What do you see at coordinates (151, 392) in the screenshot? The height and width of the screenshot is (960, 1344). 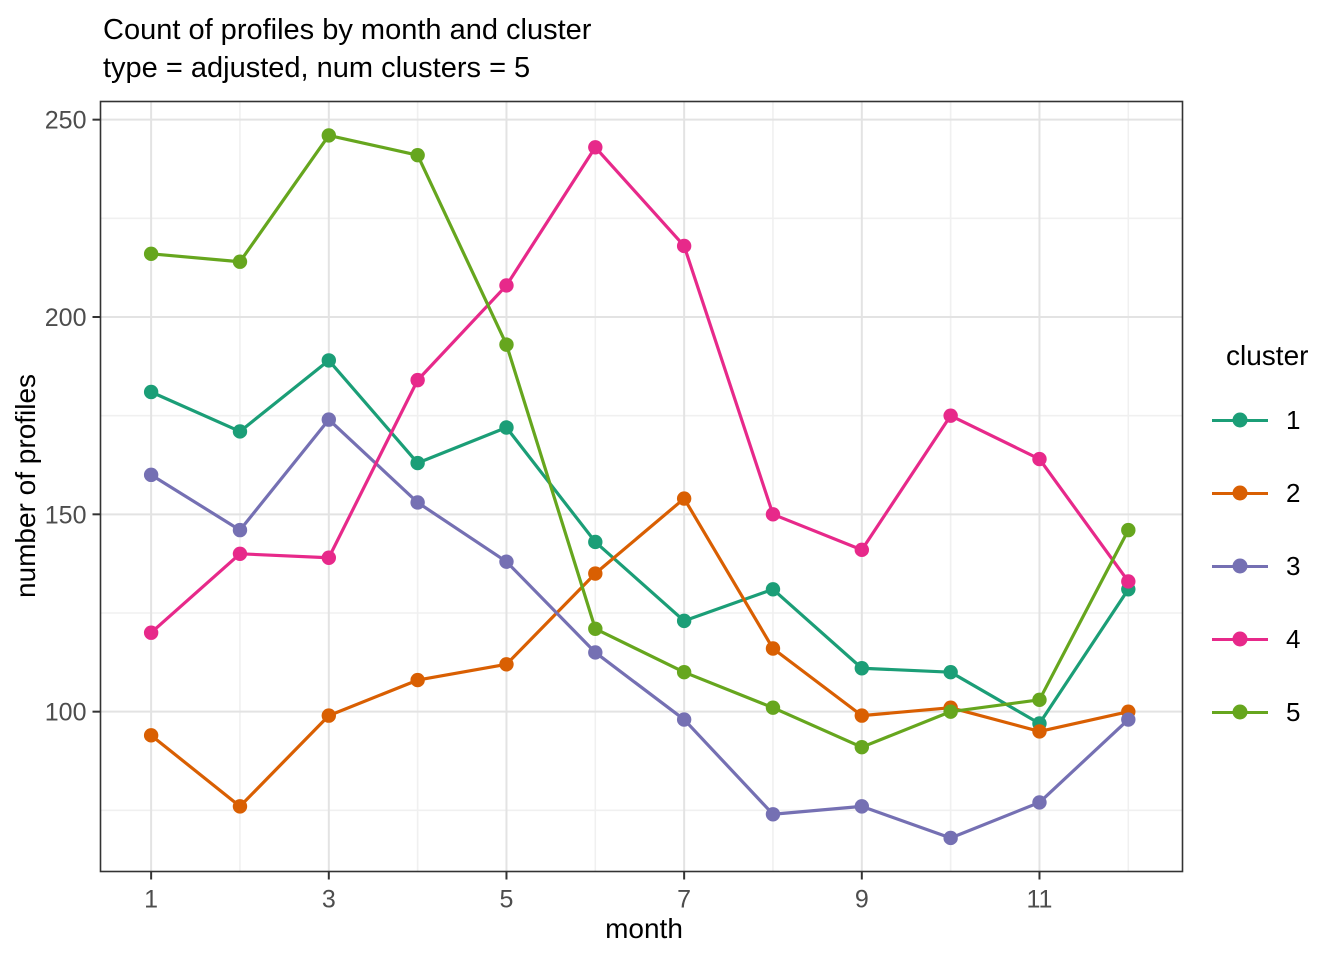 I see `data-point-cluster1-month1` at bounding box center [151, 392].